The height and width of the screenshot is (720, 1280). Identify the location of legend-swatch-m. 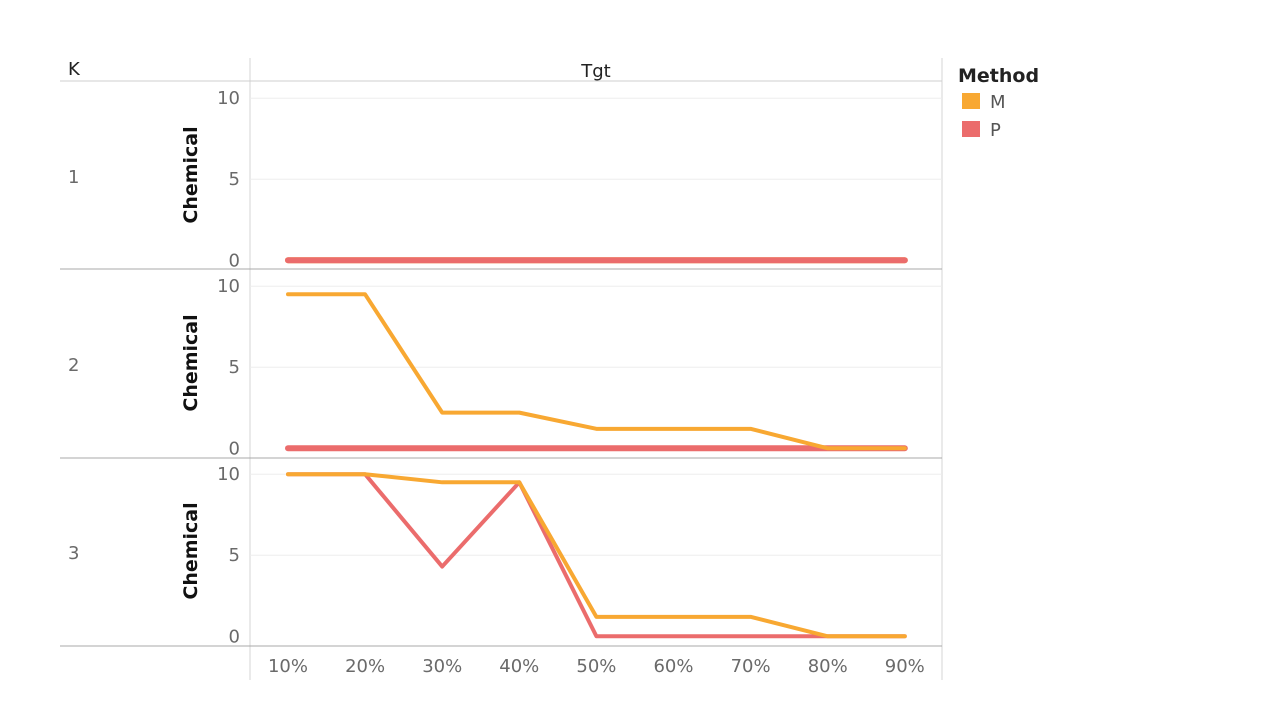
(971, 101).